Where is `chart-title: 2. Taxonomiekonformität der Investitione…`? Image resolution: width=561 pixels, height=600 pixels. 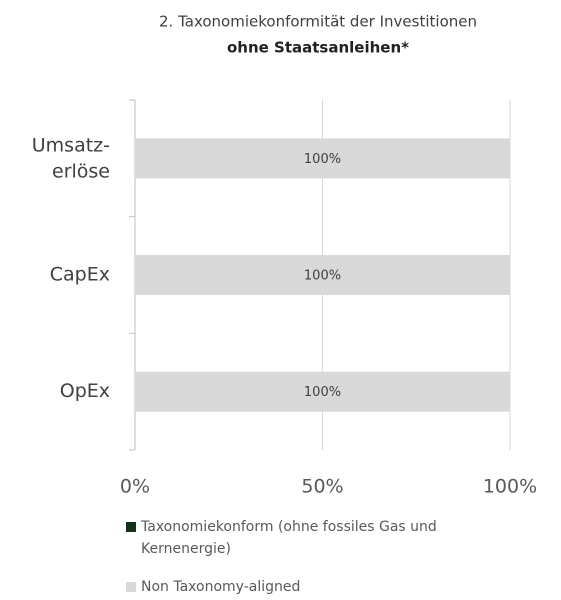
chart-title: 2. Taxonomiekonformität der Investitione… is located at coordinates (318, 22).